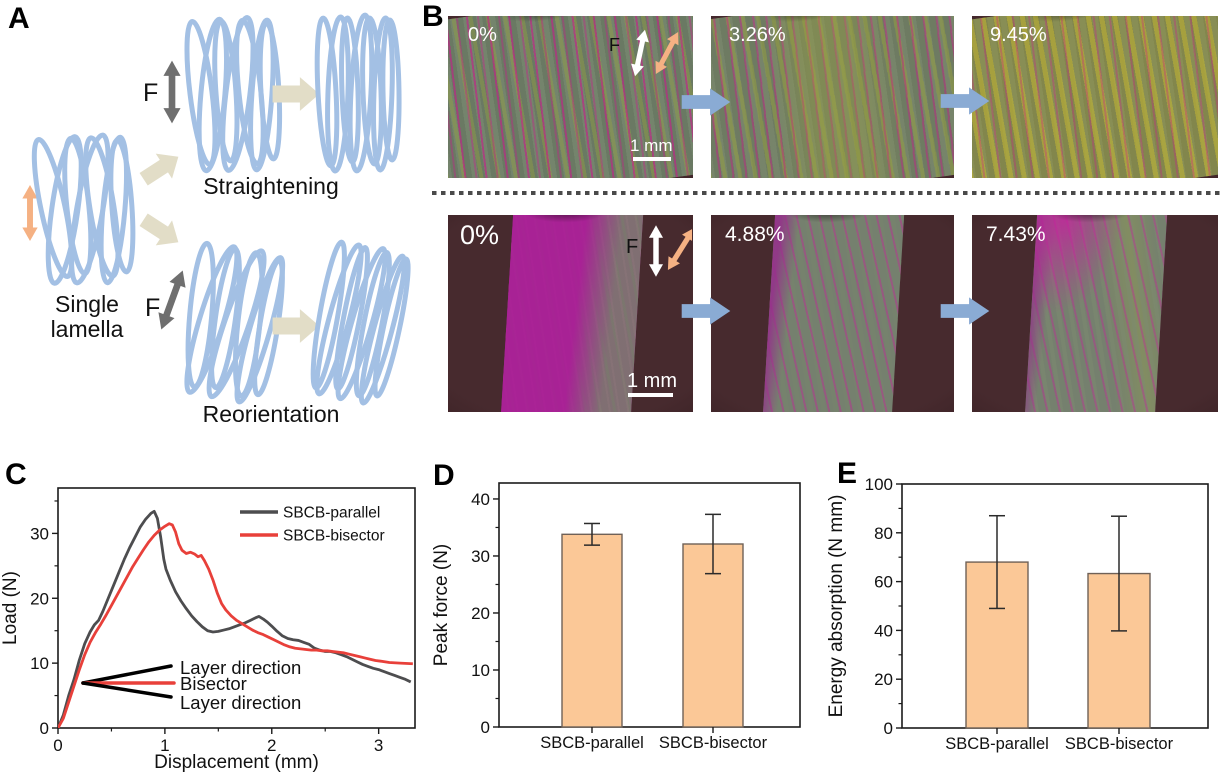 The width and height of the screenshot is (1222, 778). Describe the element at coordinates (433, 16) in the screenshot. I see `panel-b-label: B` at that location.